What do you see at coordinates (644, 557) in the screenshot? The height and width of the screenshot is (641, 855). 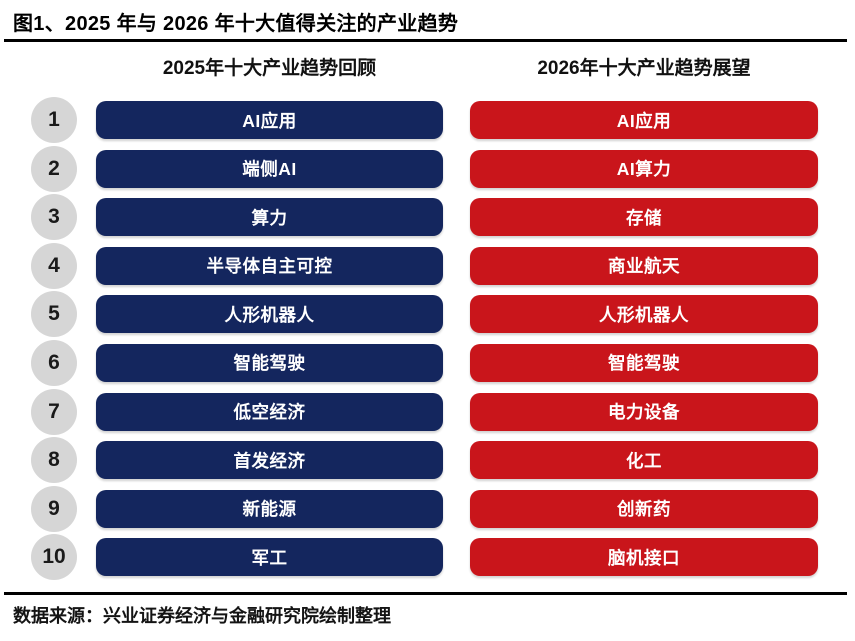 I see `trend-2026-item: 脑机接口` at bounding box center [644, 557].